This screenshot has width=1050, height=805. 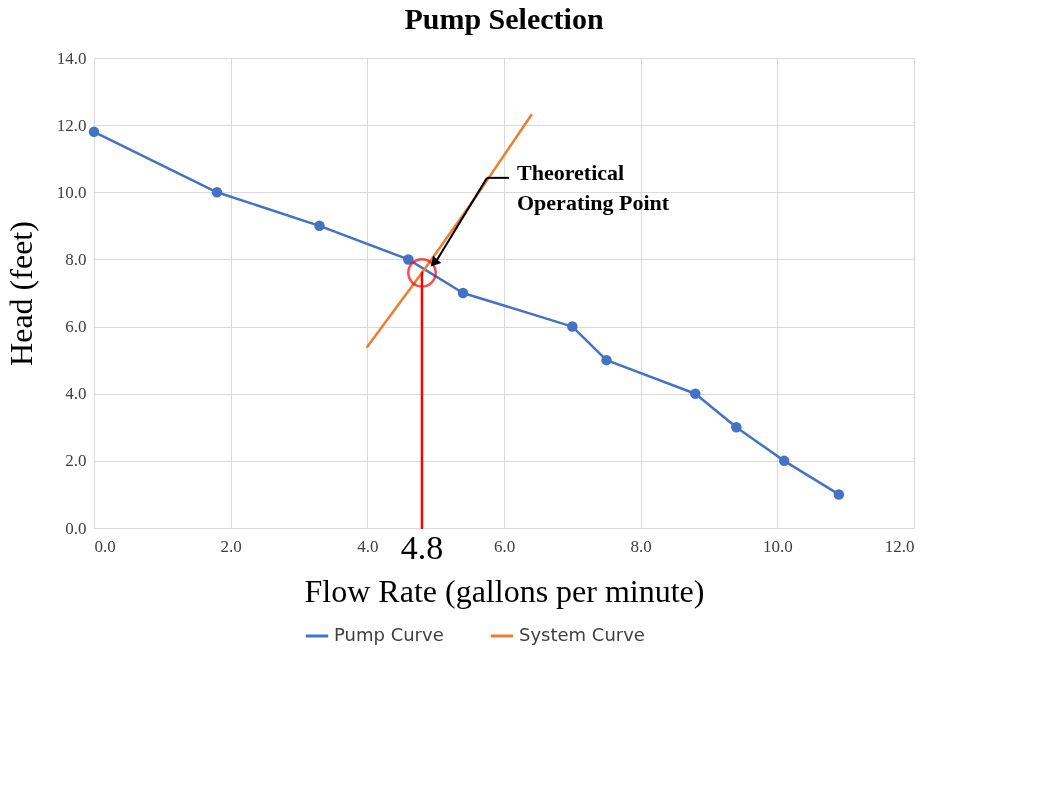 What do you see at coordinates (71, 125) in the screenshot?
I see `y-tick-label: 12.0` at bounding box center [71, 125].